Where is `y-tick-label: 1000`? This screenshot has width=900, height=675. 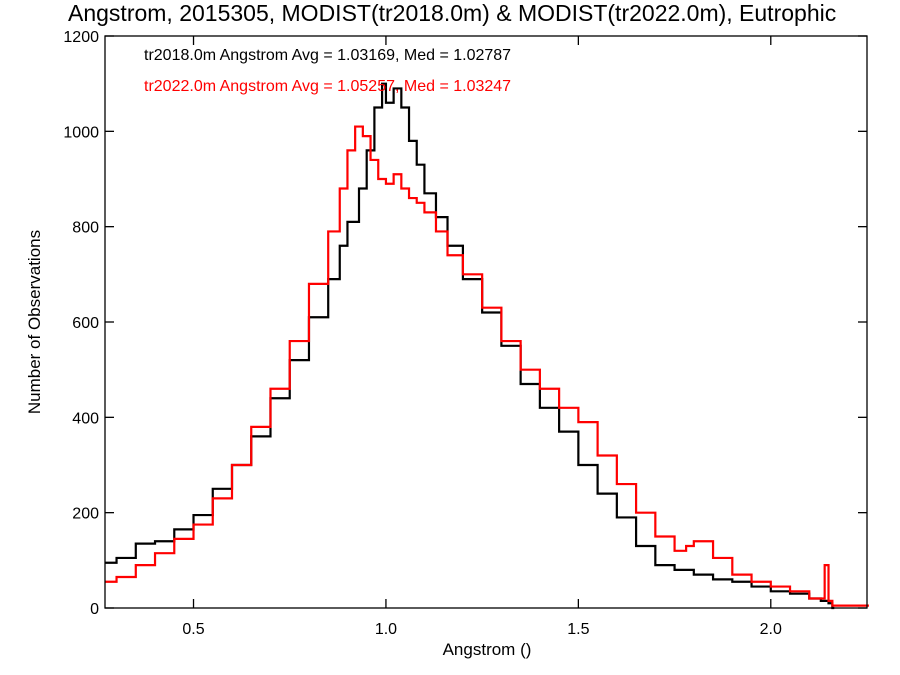
y-tick-label: 1000 is located at coordinates (81, 132).